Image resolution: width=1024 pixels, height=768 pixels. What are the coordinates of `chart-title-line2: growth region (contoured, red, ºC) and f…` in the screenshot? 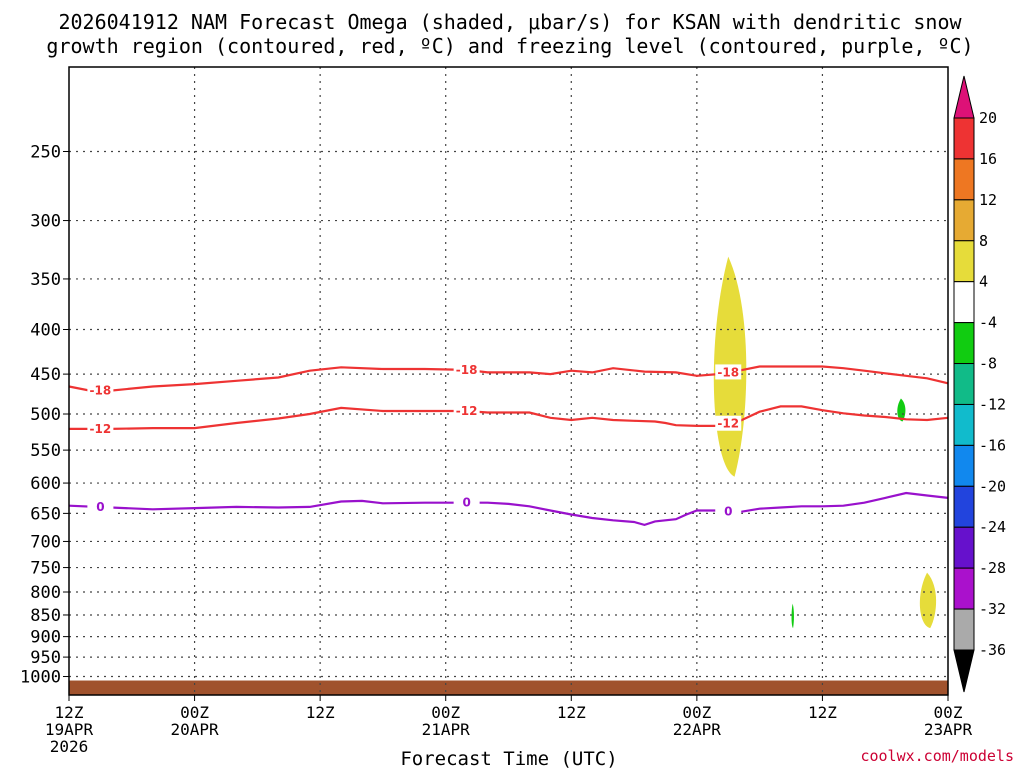 It's located at (509, 46).